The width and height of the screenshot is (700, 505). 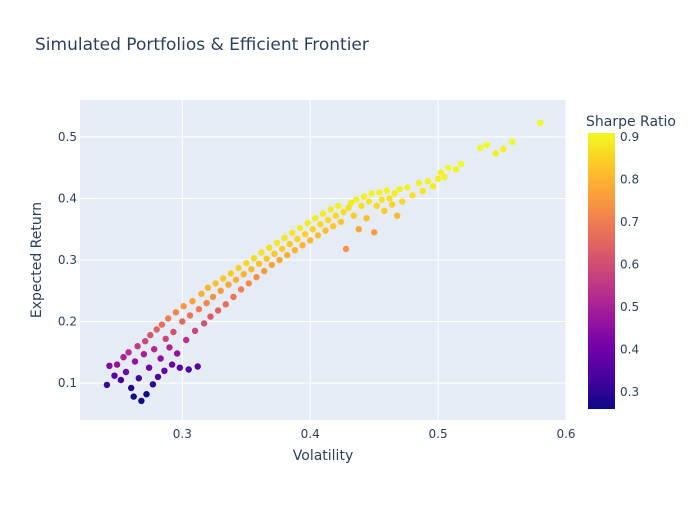 What do you see at coordinates (629, 307) in the screenshot?
I see `colorbar-tick-label: 0.5` at bounding box center [629, 307].